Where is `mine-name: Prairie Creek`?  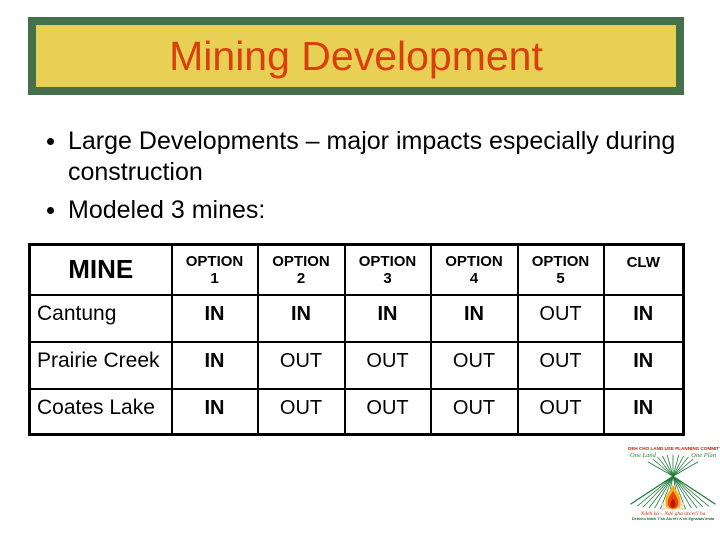 mine-name: Prairie Creek is located at coordinates (100, 365).